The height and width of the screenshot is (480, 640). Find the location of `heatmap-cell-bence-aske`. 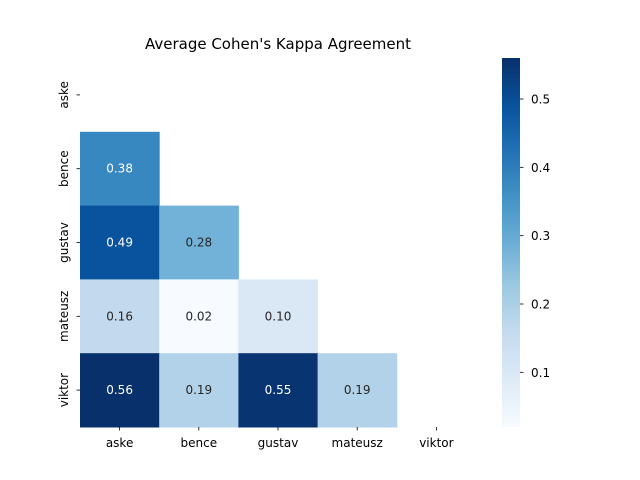

heatmap-cell-bence-aske is located at coordinates (120, 169).